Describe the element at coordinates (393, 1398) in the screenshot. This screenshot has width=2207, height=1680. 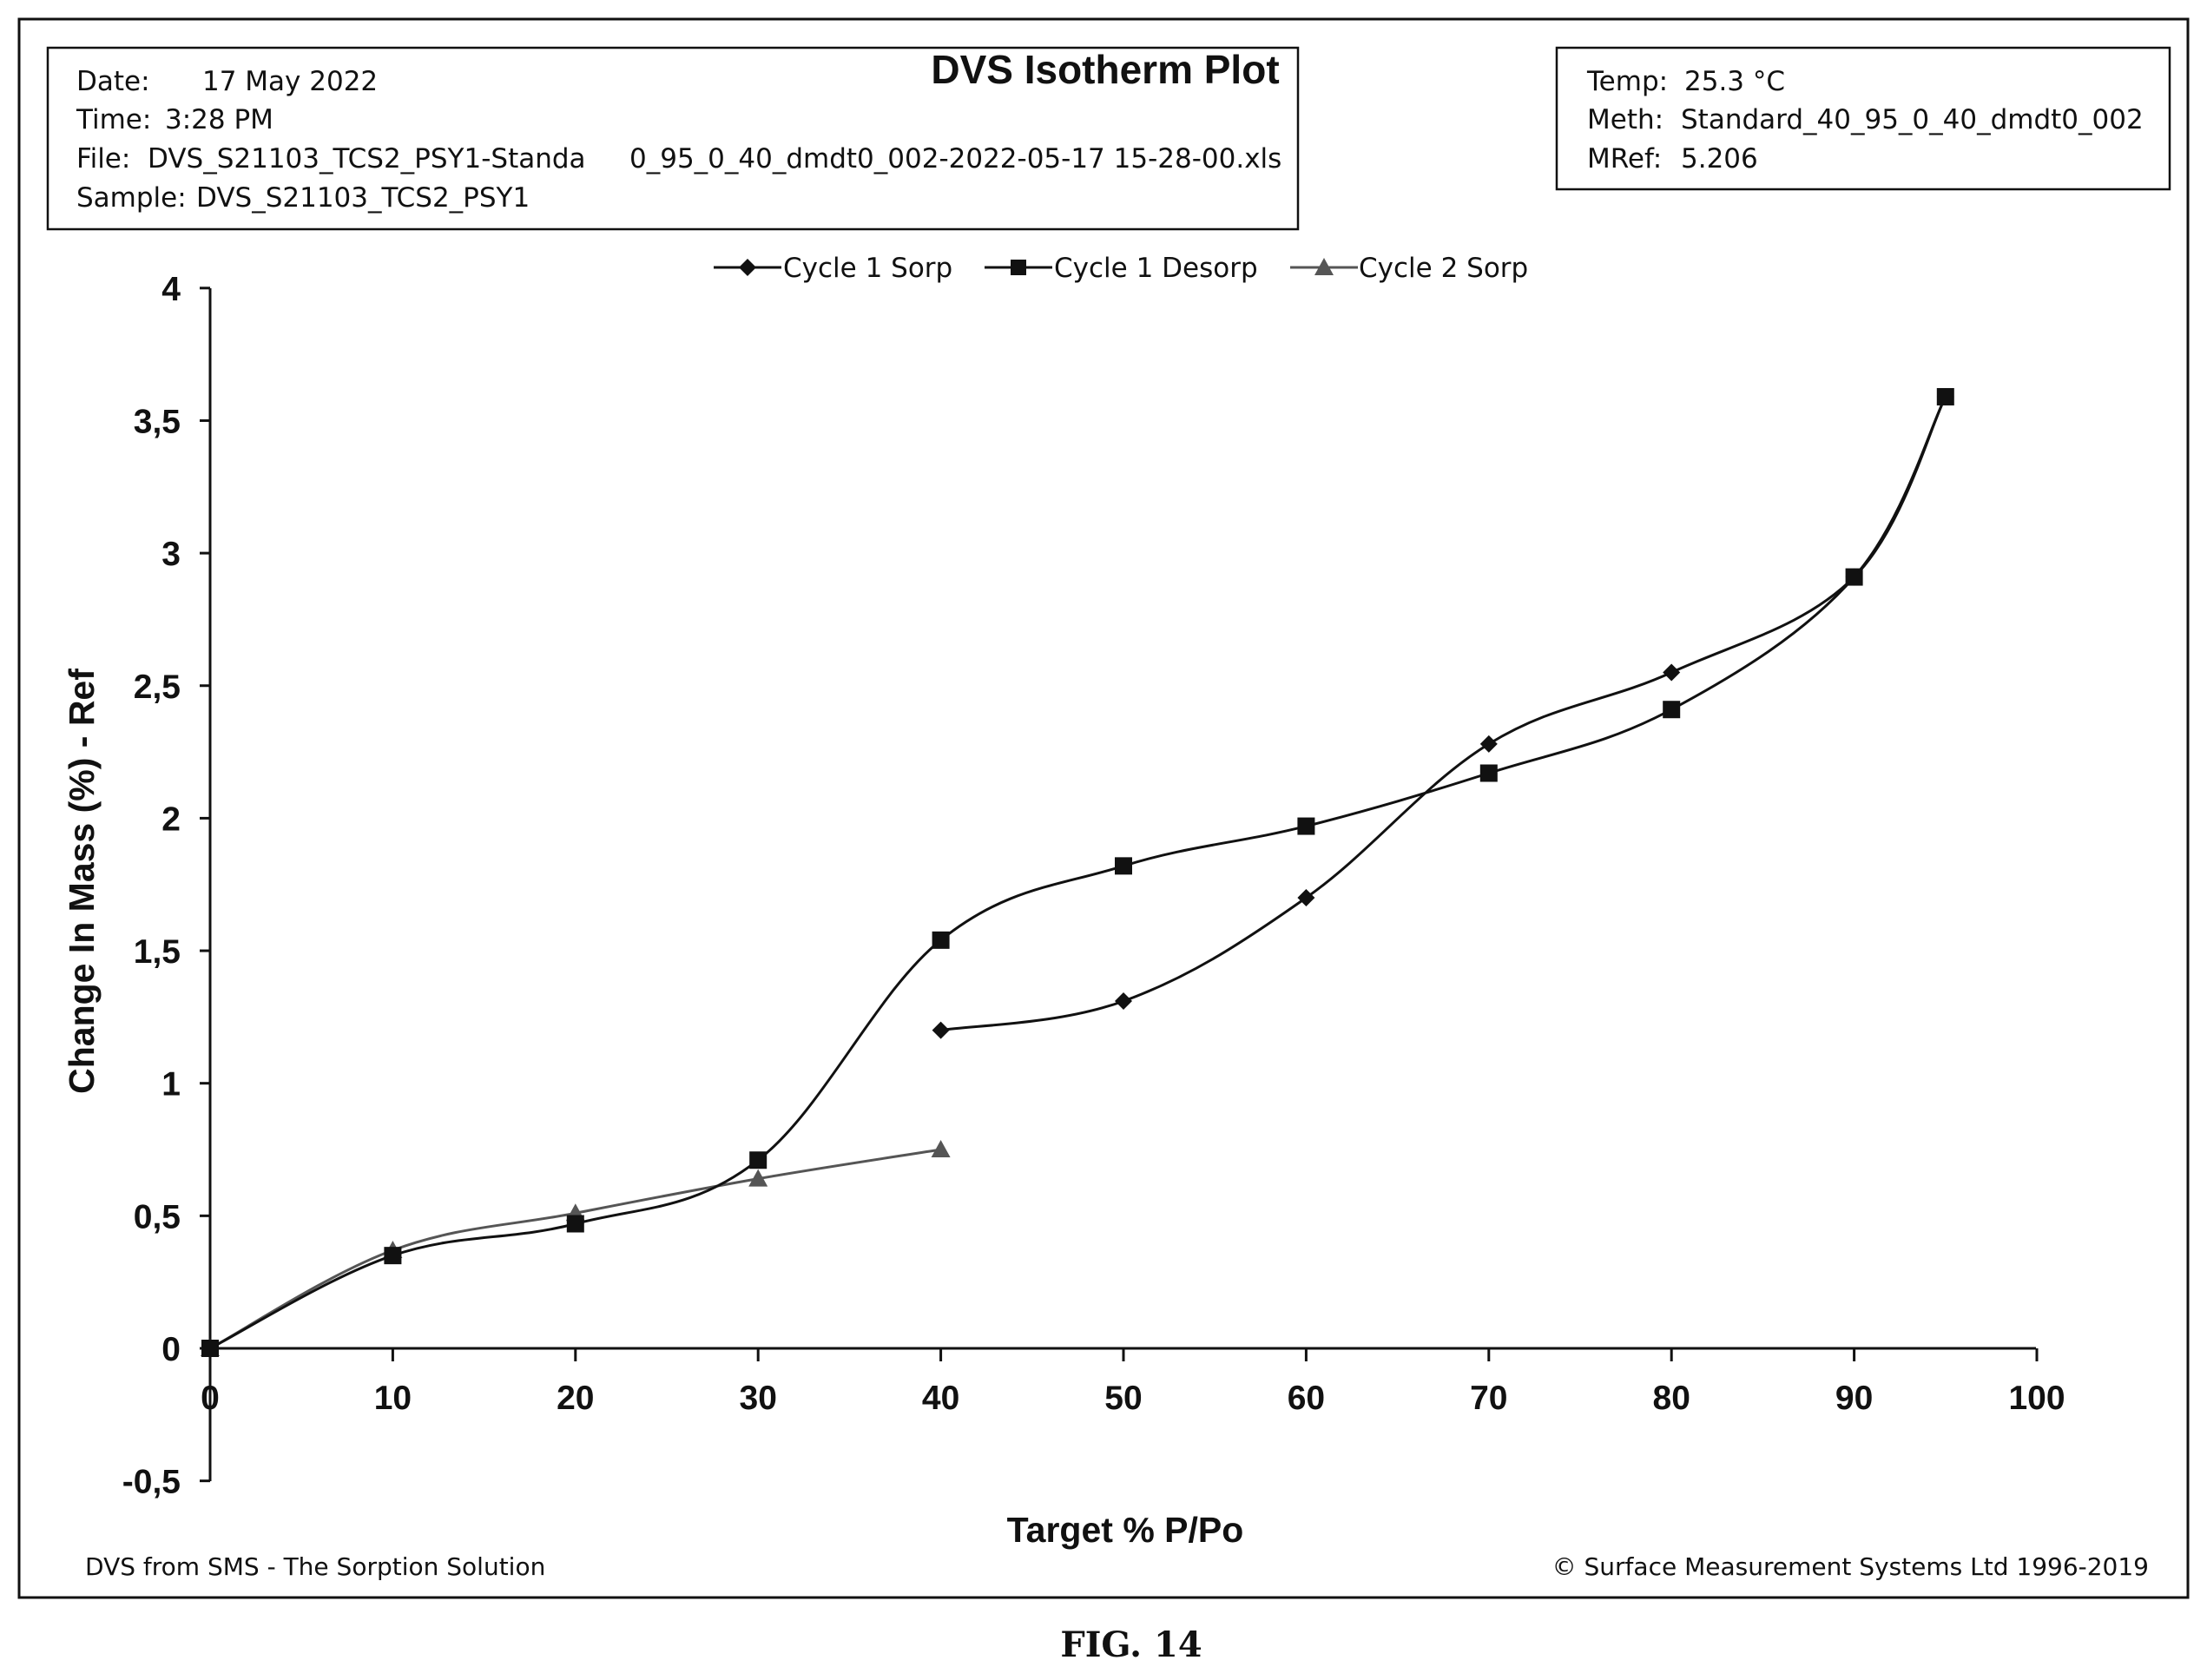
I see `x-tick-label: 10` at that location.